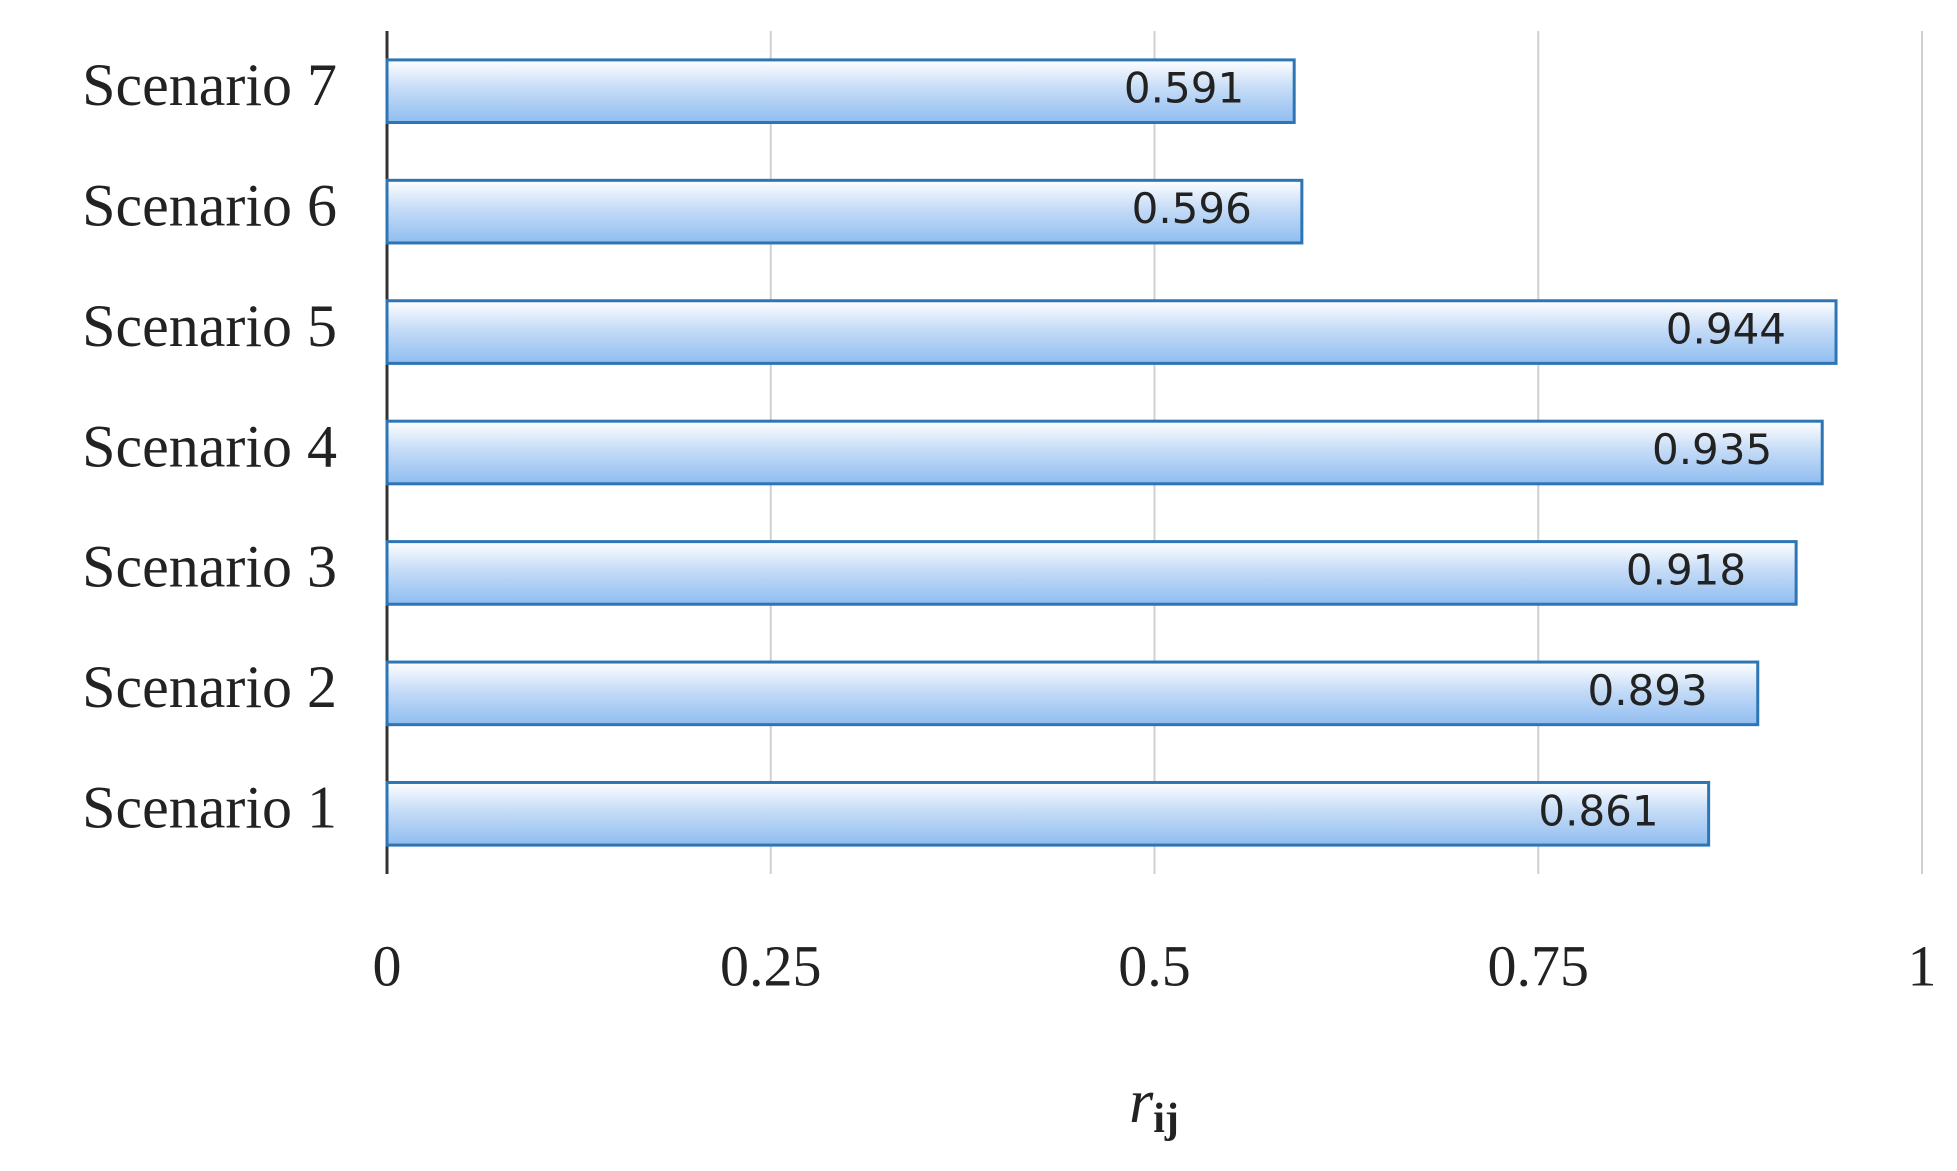  What do you see at coordinates (1712, 449) in the screenshot?
I see `value-label: 0.935` at bounding box center [1712, 449].